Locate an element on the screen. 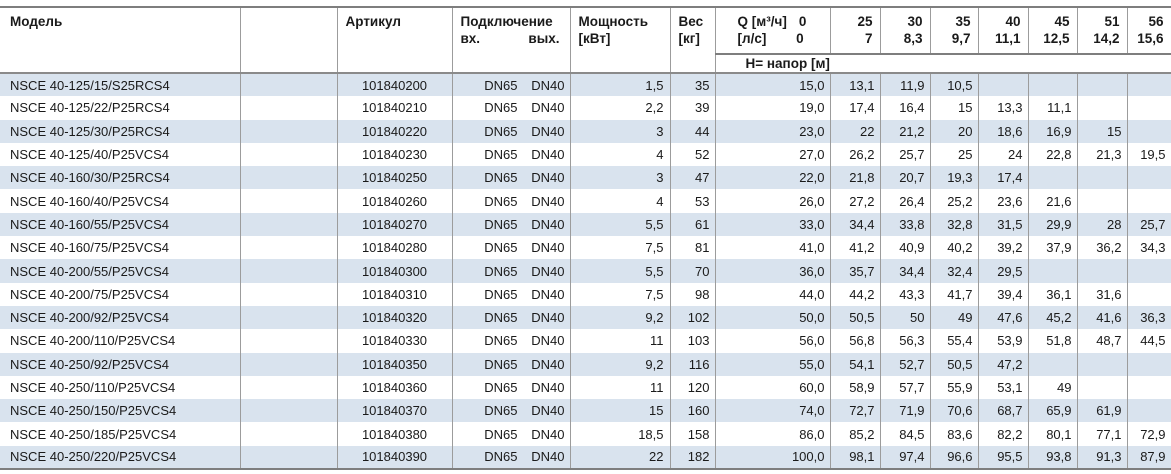  head-value-cell: 93,8 is located at coordinates (1053, 457).